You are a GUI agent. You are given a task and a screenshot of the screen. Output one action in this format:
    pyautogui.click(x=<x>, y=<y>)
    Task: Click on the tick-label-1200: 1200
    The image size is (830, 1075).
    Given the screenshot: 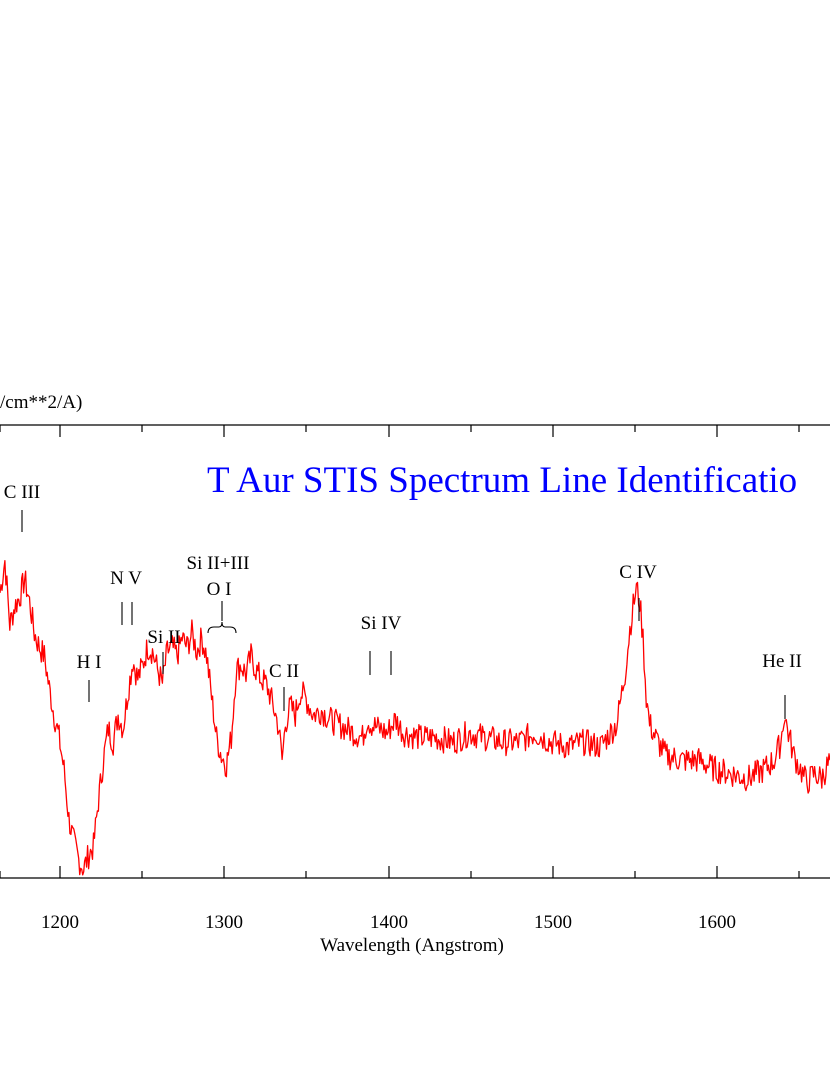 What is the action you would take?
    pyautogui.click(x=60, y=922)
    